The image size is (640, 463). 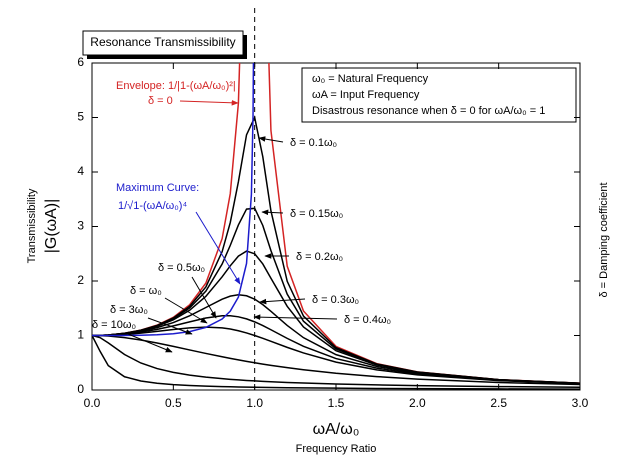 I want to click on annotation: 1/√1-(ωA/ω₀)⁴, so click(x=152, y=206).